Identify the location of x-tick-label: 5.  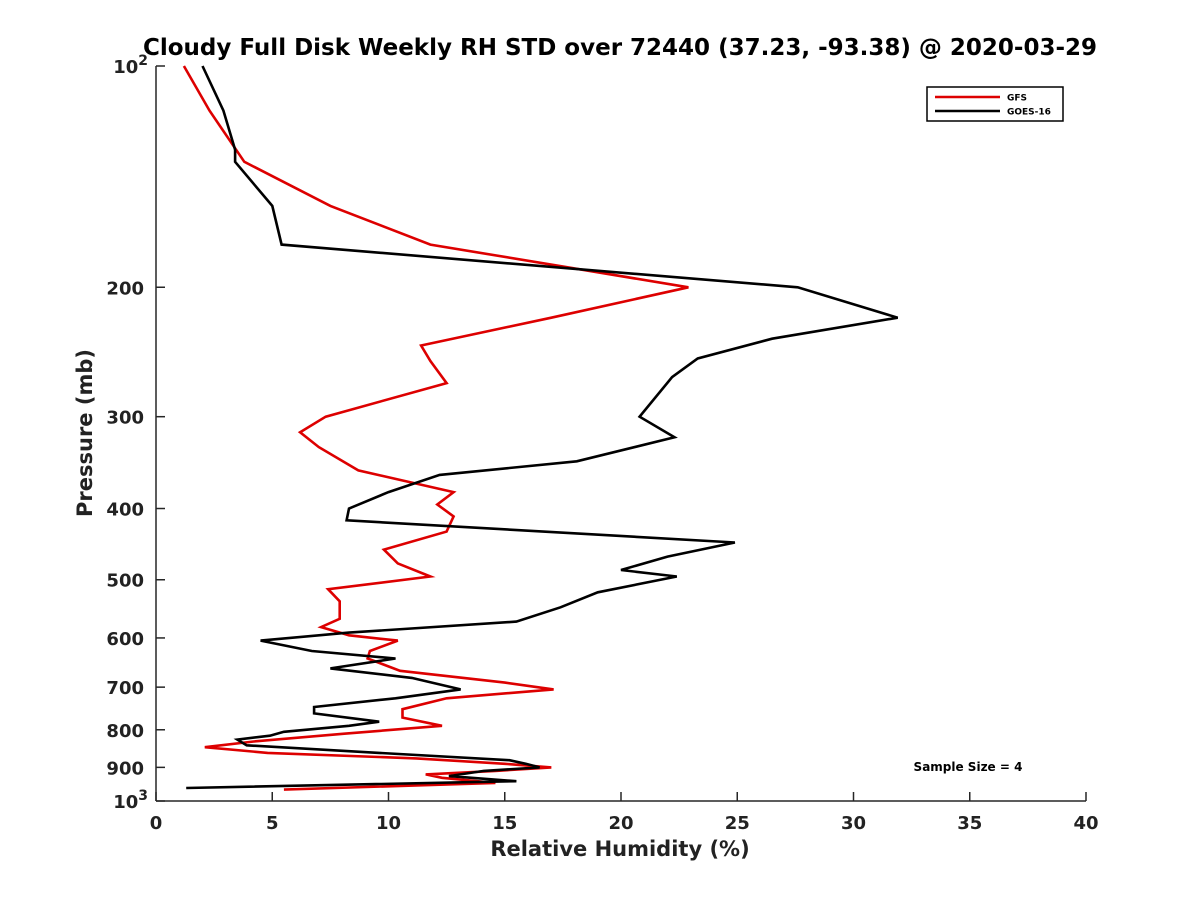
(272, 823).